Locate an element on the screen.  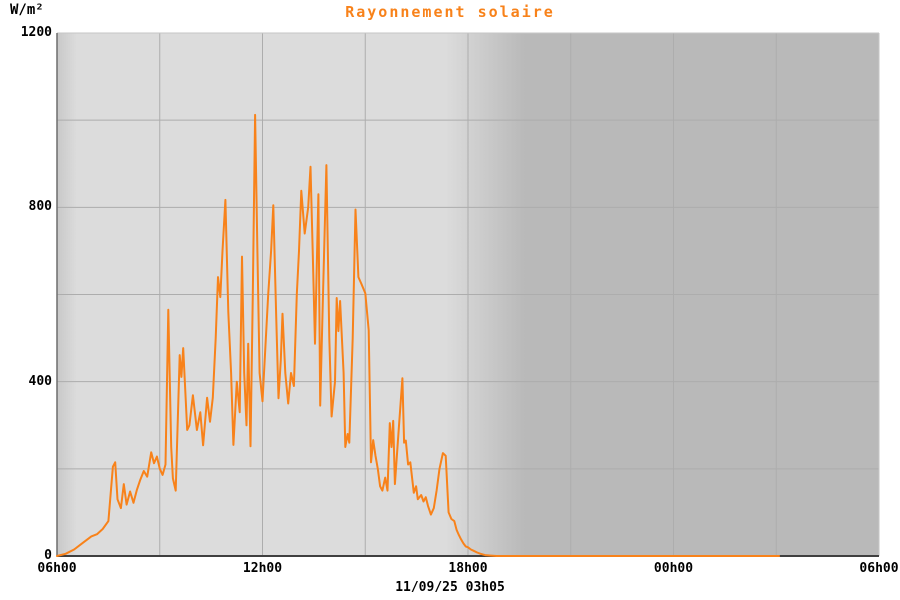
timestamp-label: 11/09/25 03h05 is located at coordinates (450, 587).